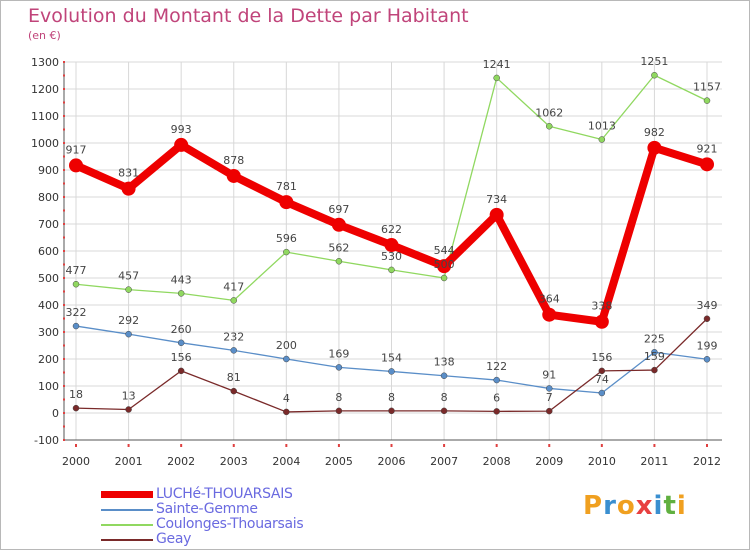  What do you see at coordinates (338, 247) in the screenshot?
I see `data-label: 562` at bounding box center [338, 247].